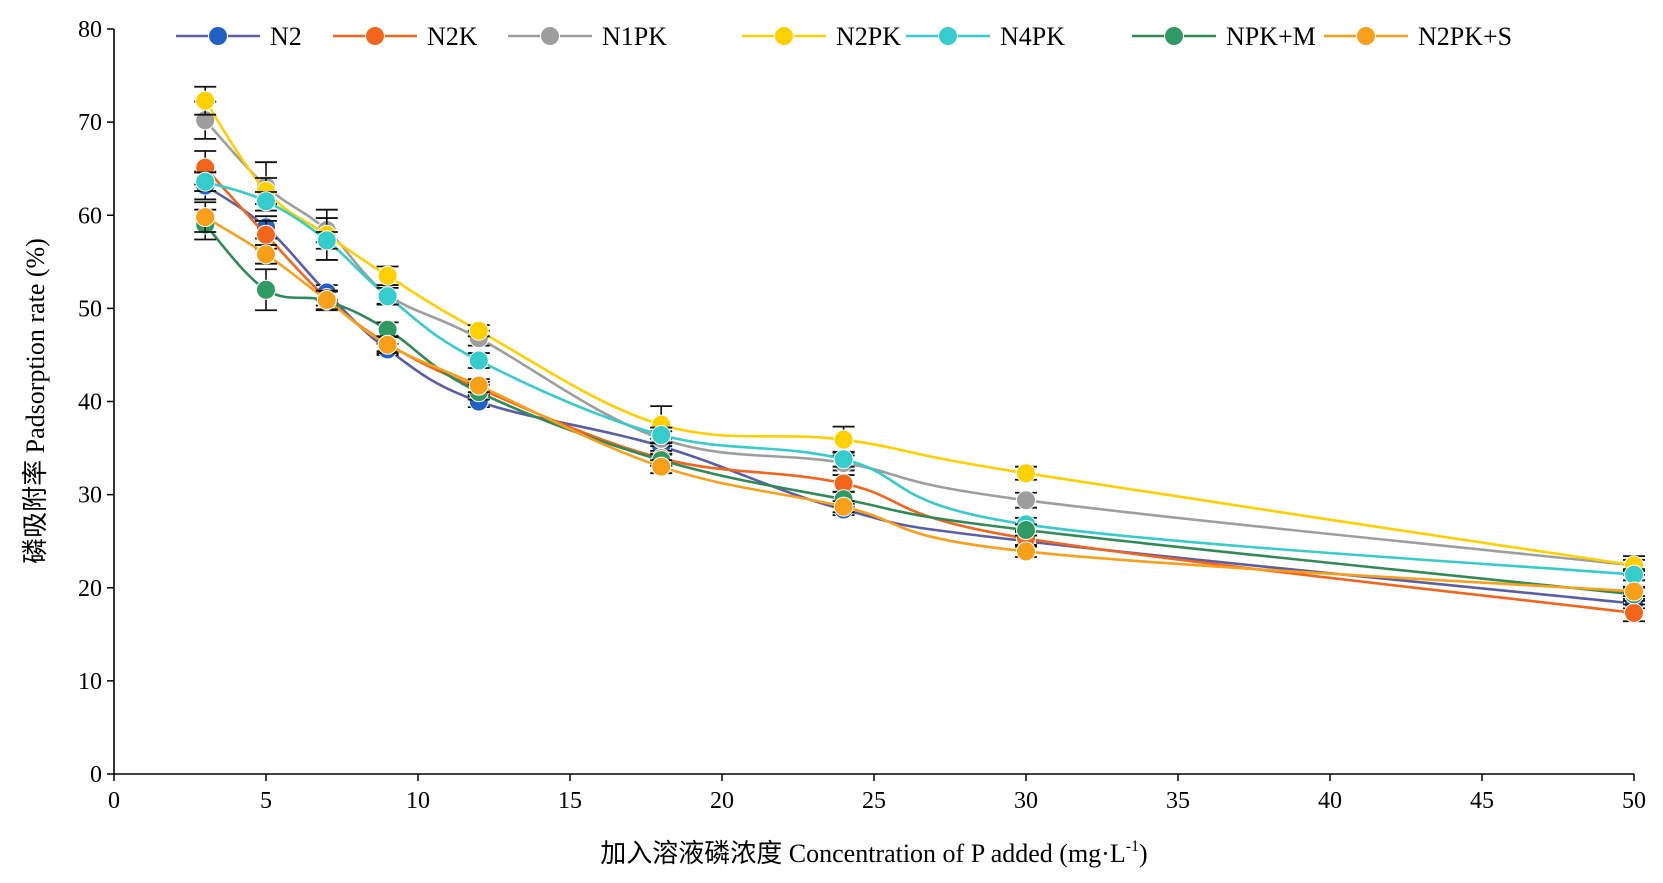  Describe the element at coordinates (1271, 36) in the screenshot. I see `legend-label-npk-m: NPK+M` at that location.